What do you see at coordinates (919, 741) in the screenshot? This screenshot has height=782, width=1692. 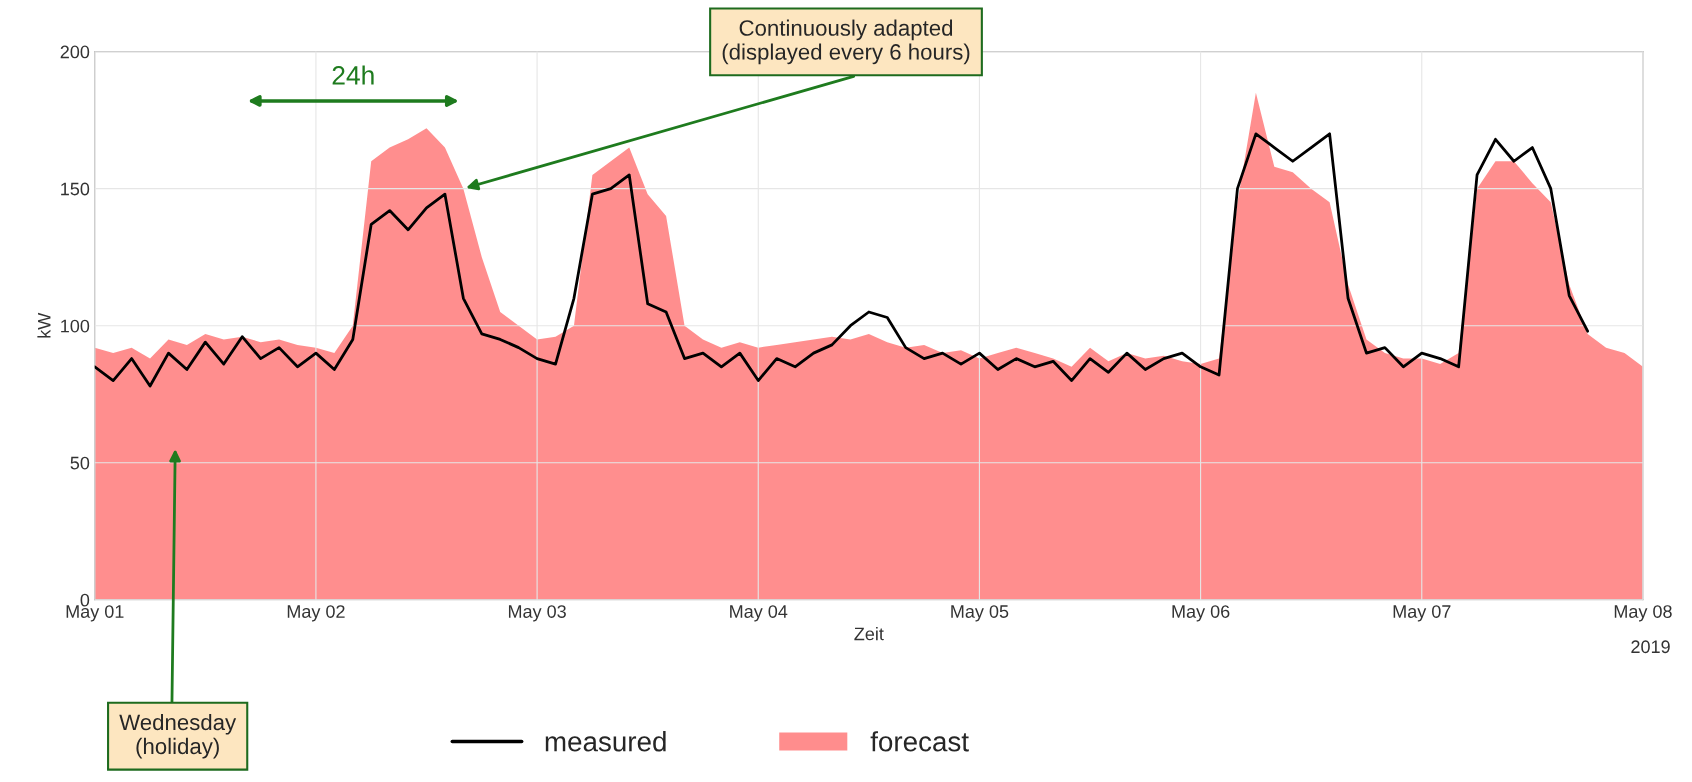 I see `legend-label: forecast` at bounding box center [919, 741].